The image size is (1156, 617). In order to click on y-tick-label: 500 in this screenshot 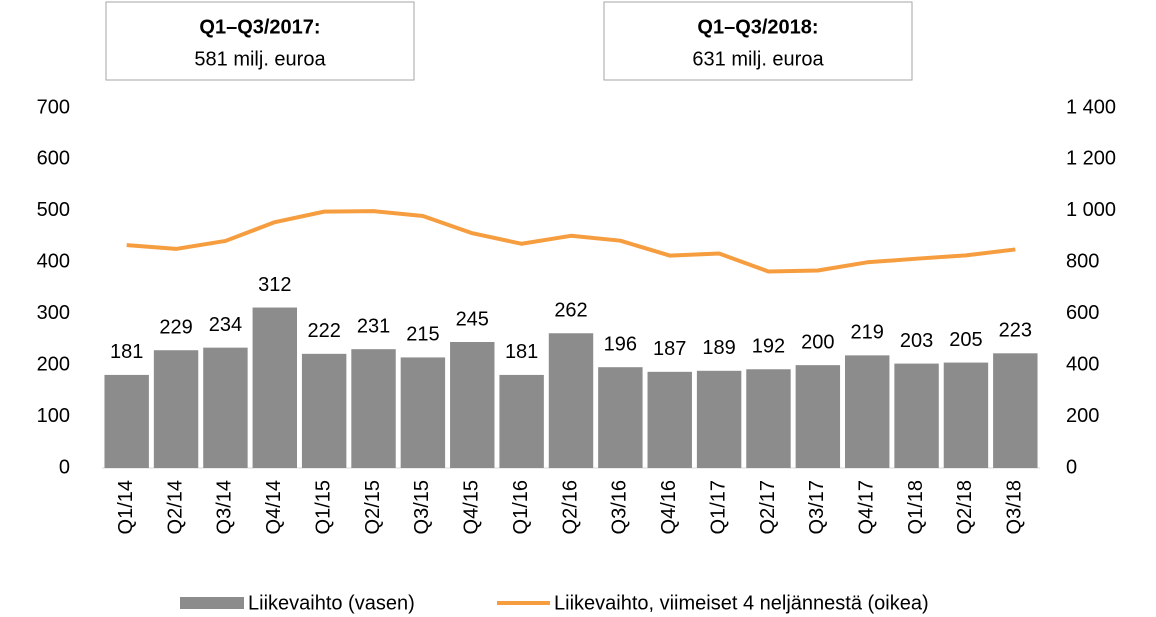, I will do `click(53, 210)`.